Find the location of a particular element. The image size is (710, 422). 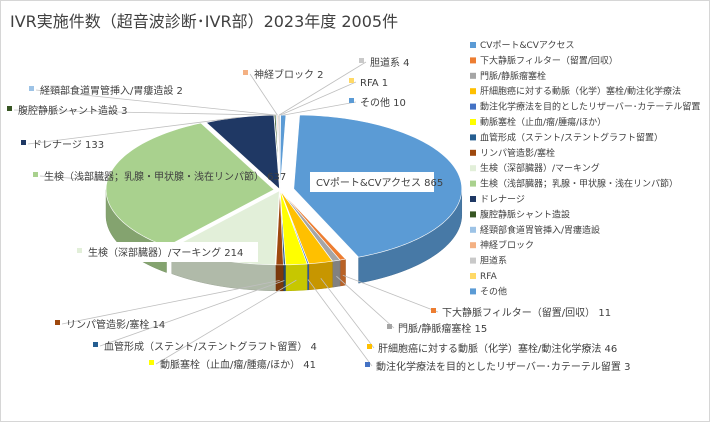

legend-entry-0: CVポート&CVアクセス is located at coordinates (527, 45).